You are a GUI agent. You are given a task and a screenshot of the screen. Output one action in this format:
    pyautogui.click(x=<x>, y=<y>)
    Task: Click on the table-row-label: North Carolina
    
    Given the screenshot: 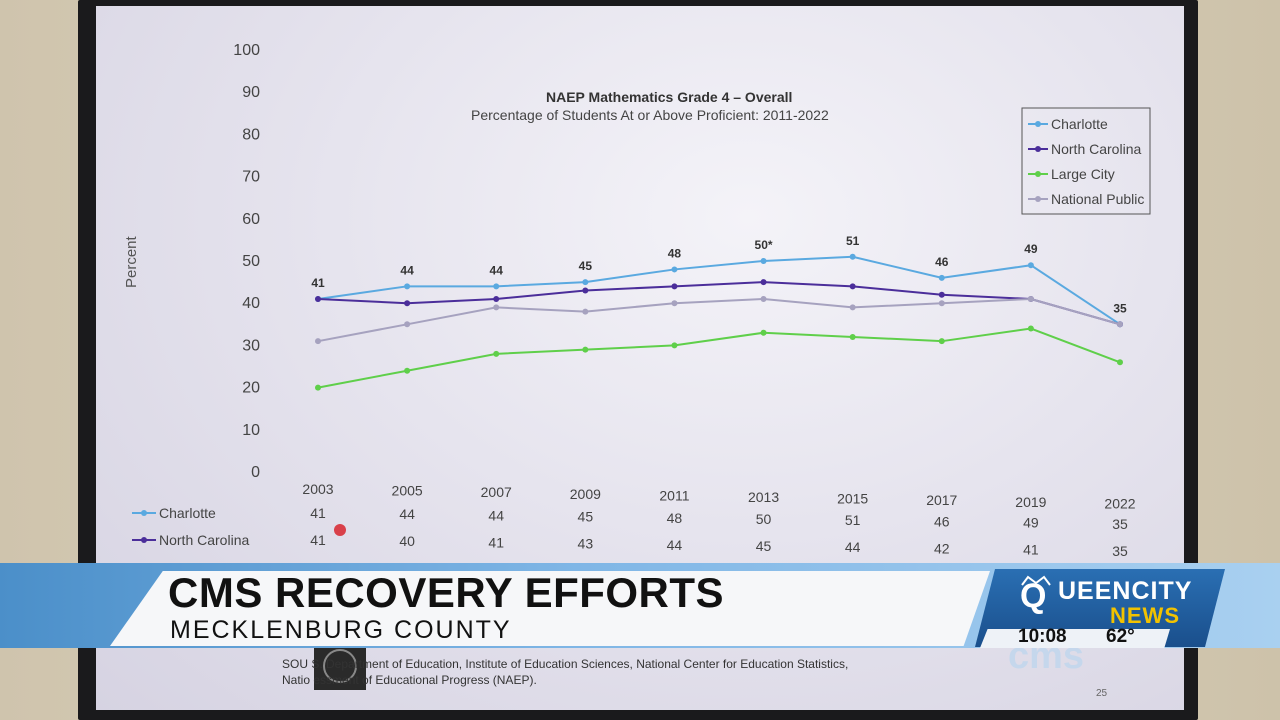 What is the action you would take?
    pyautogui.click(x=204, y=540)
    